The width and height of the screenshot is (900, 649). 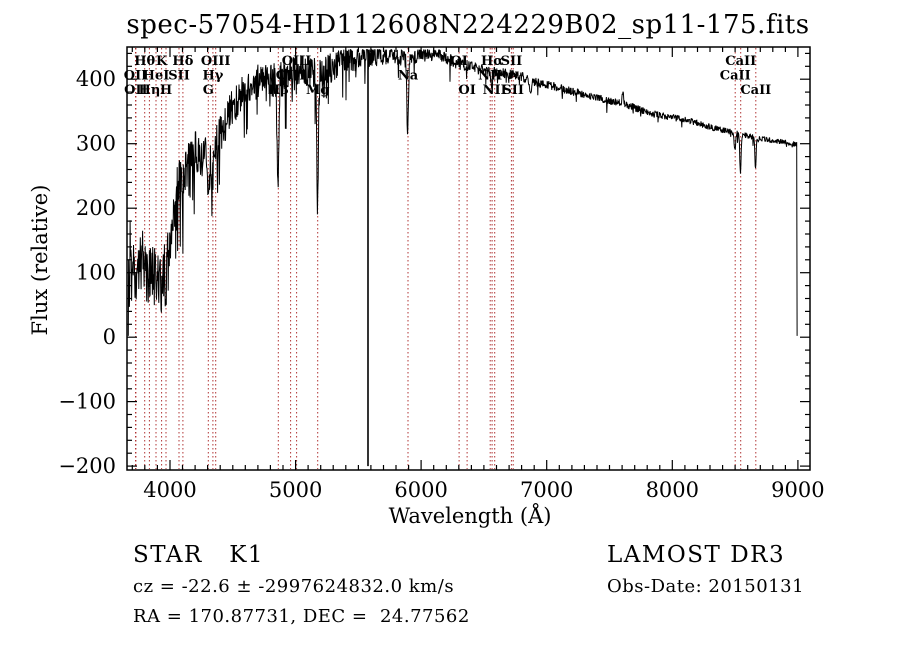 What do you see at coordinates (696, 555) in the screenshot?
I see `survey-release-label: LAMOST DR3` at bounding box center [696, 555].